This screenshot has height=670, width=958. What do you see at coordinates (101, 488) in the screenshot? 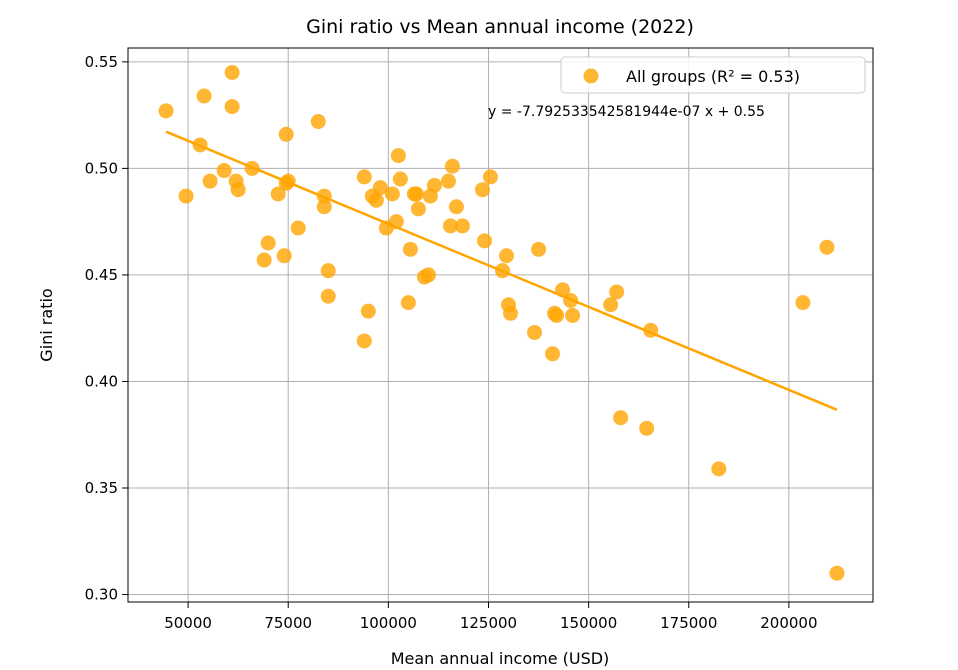
I see `y-tick-label: 0.35` at bounding box center [101, 488].